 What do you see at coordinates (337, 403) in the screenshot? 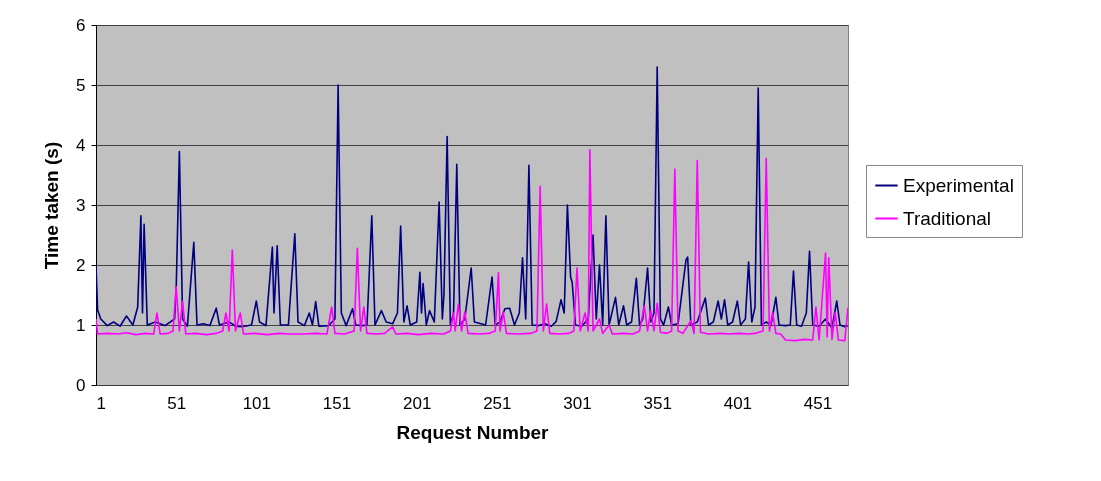
I see `x-tick-label: 151` at bounding box center [337, 403].